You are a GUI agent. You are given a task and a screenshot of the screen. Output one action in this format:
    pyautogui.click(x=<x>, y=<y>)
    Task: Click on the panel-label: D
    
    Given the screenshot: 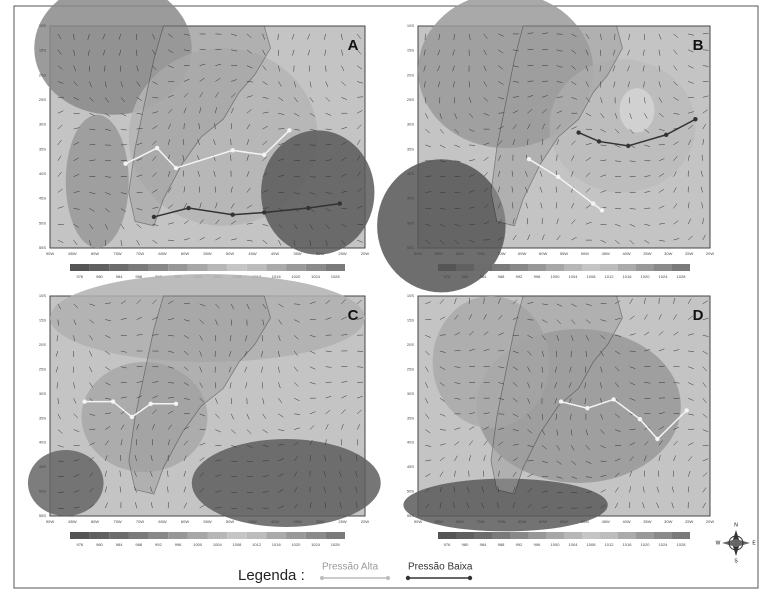 What is the action you would take?
    pyautogui.click(x=698, y=315)
    